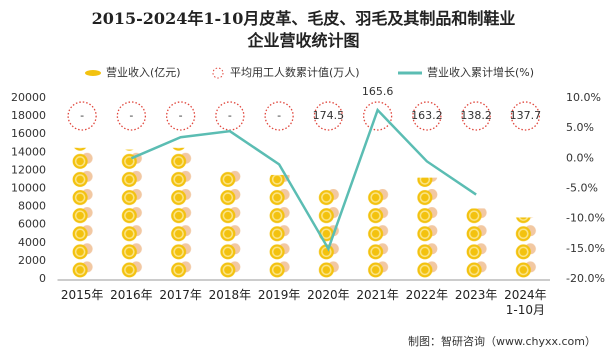 This screenshot has height=360, width=607. I want to click on y-tick-label: 0, so click(42, 278).